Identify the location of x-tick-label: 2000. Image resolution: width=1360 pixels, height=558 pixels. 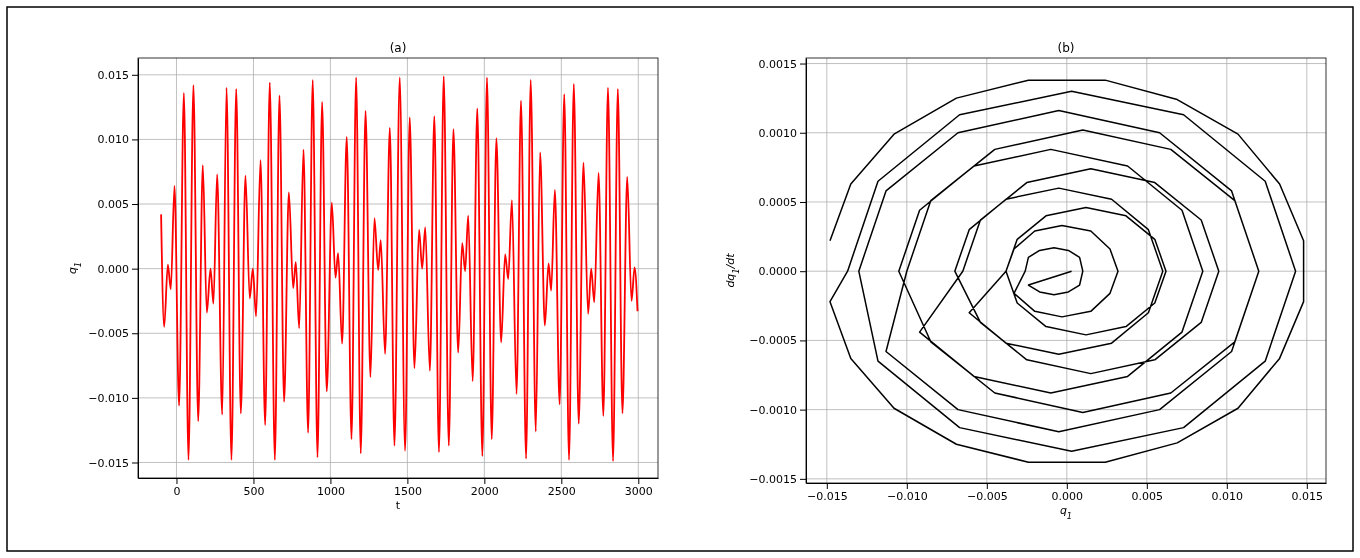
(484, 491).